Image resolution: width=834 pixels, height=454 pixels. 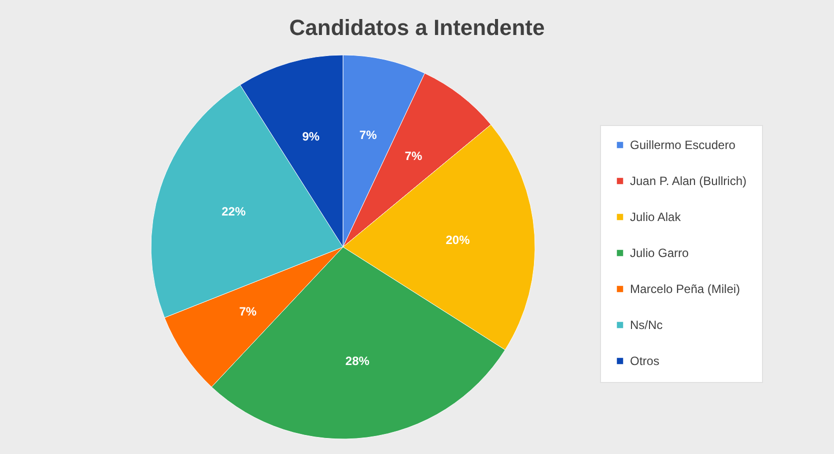 I want to click on legend-label: Julio Alak, so click(x=656, y=217).